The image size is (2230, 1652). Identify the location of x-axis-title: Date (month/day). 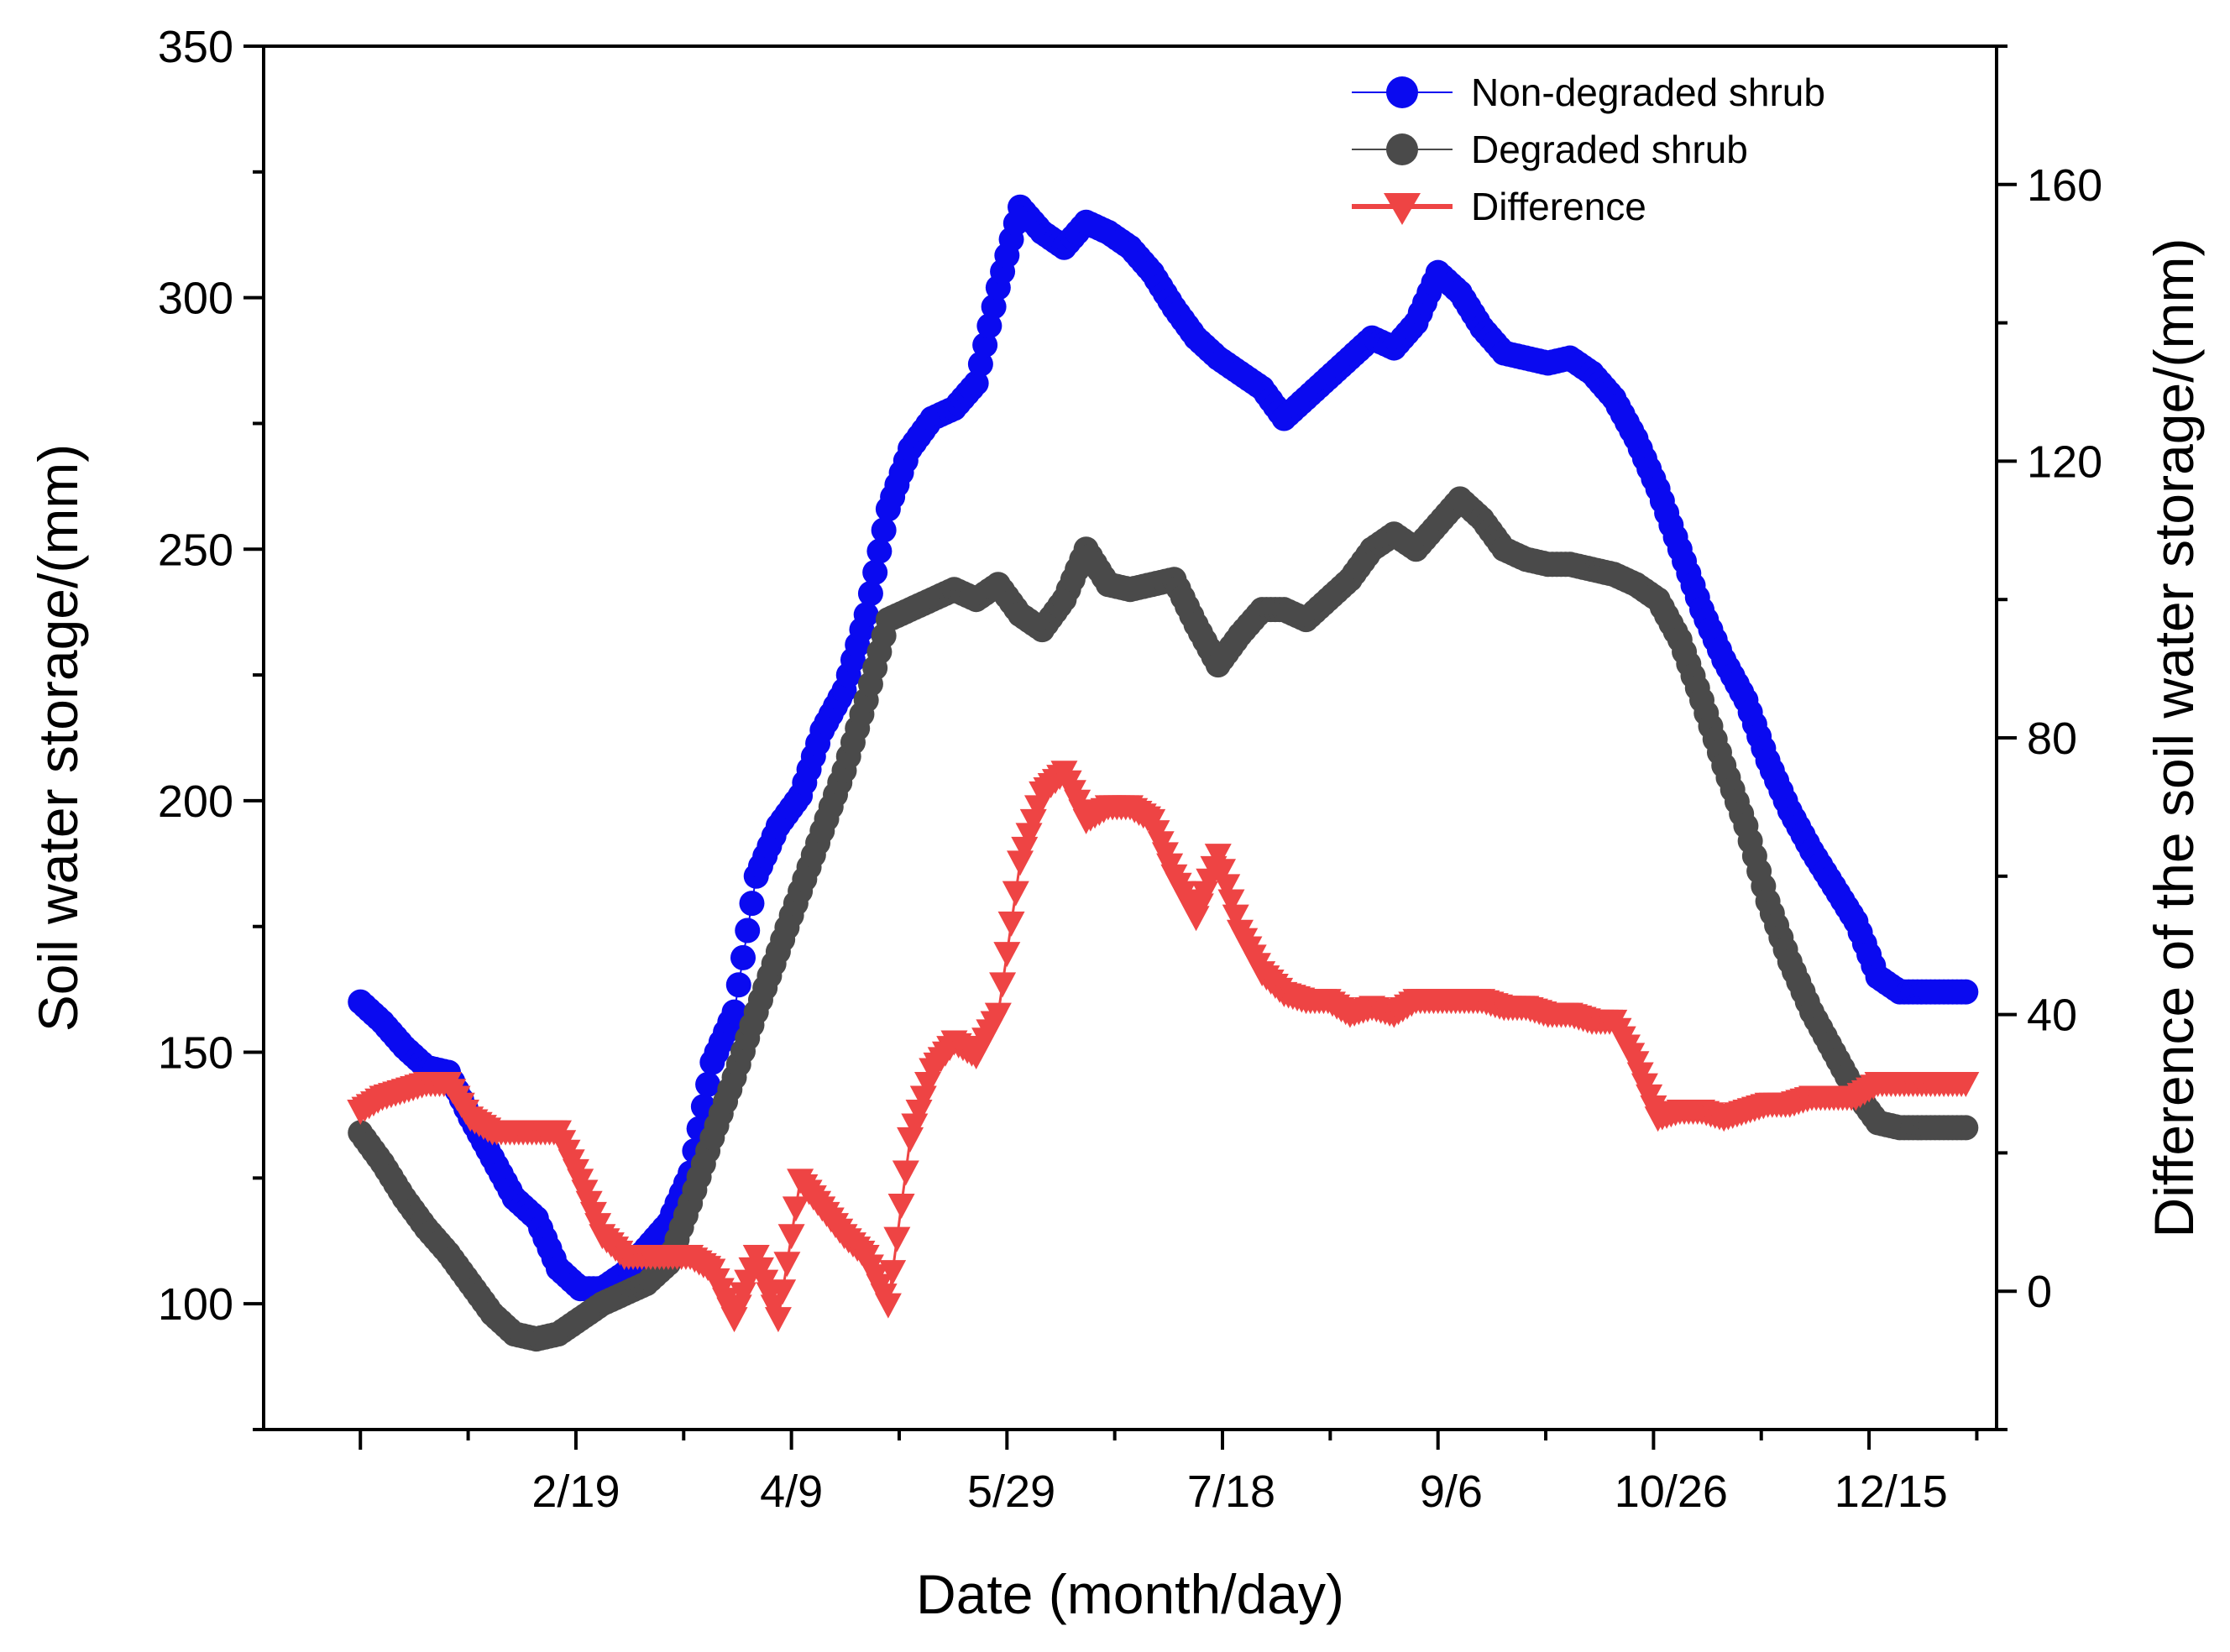
(1130, 1594).